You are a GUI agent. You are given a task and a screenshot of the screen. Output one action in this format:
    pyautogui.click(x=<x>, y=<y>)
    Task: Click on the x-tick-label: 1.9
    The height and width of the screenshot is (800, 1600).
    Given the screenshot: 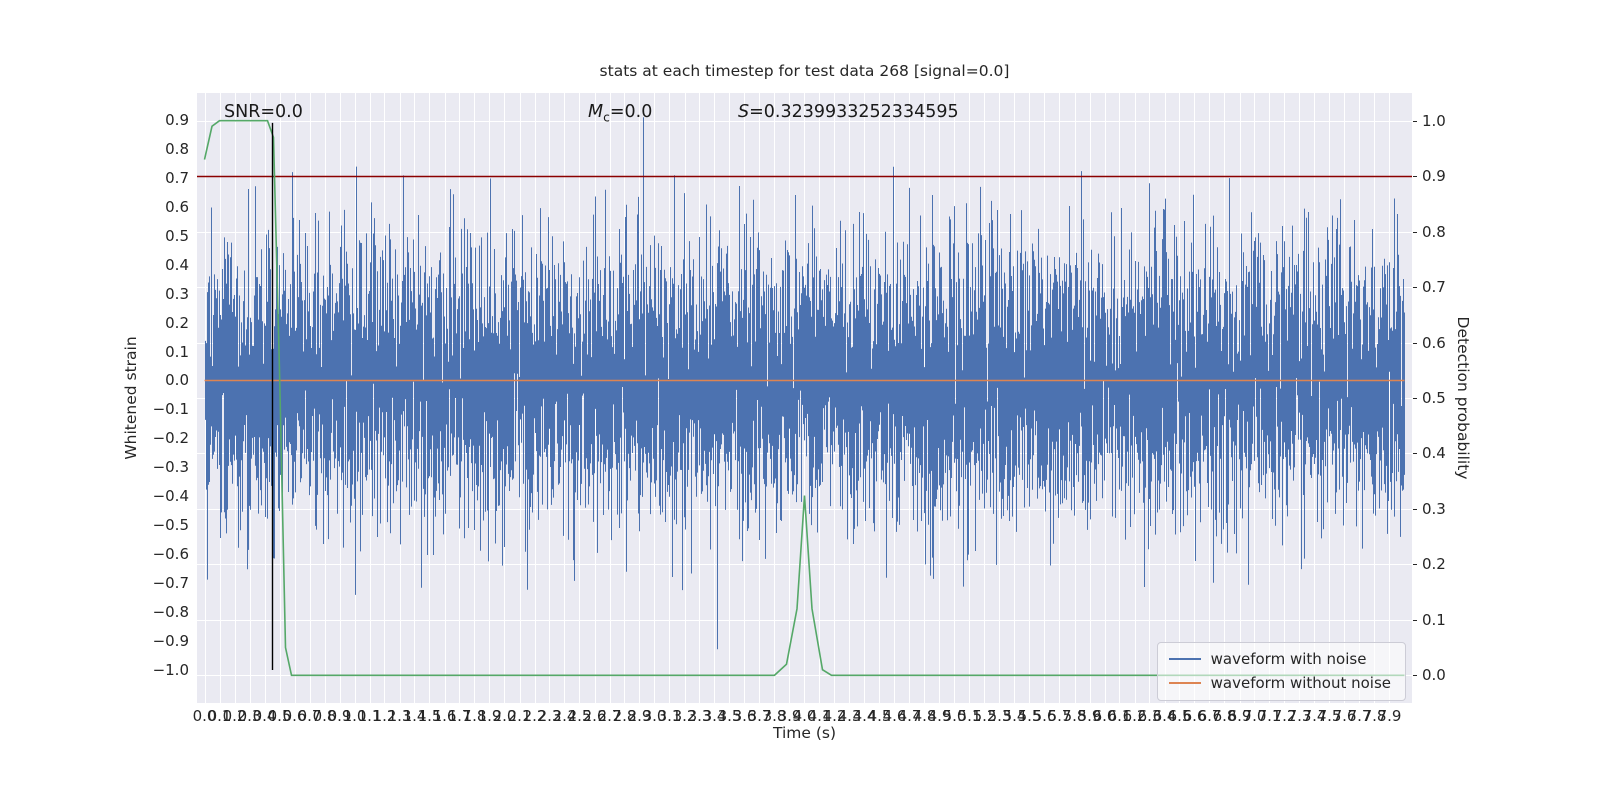 What is the action you would take?
    pyautogui.click(x=489, y=716)
    